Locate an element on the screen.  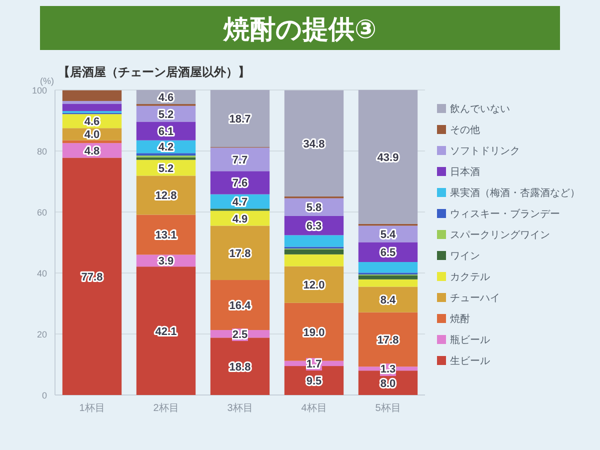
legend-label: チューハイ is located at coordinates (475, 298).